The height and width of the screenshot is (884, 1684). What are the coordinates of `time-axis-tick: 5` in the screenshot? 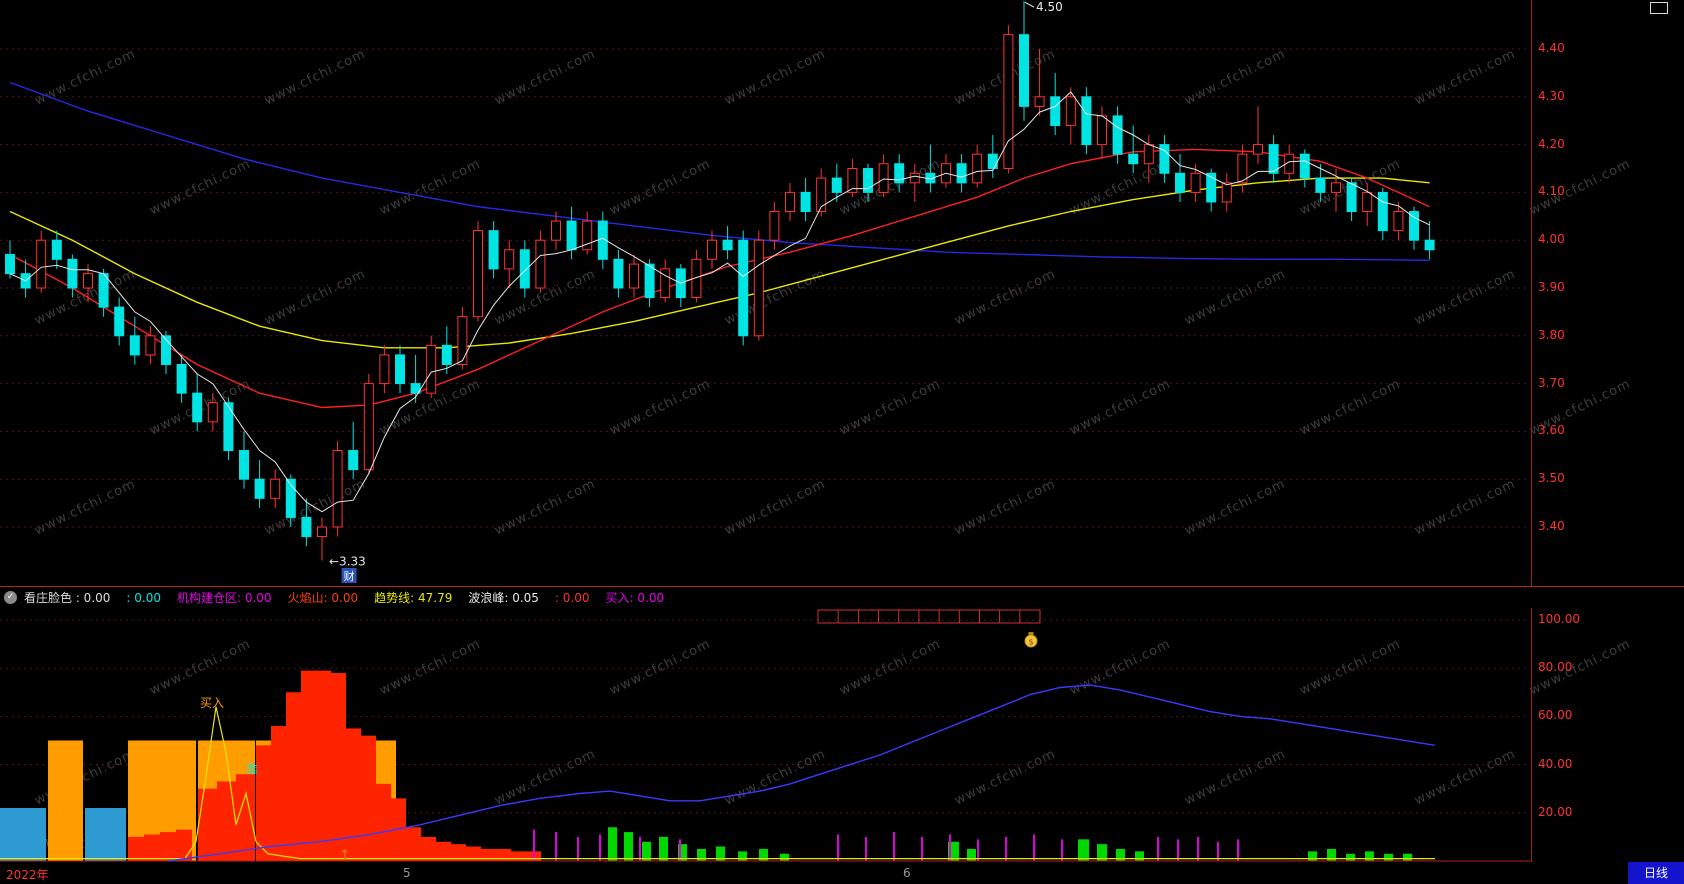 It's located at (407, 873).